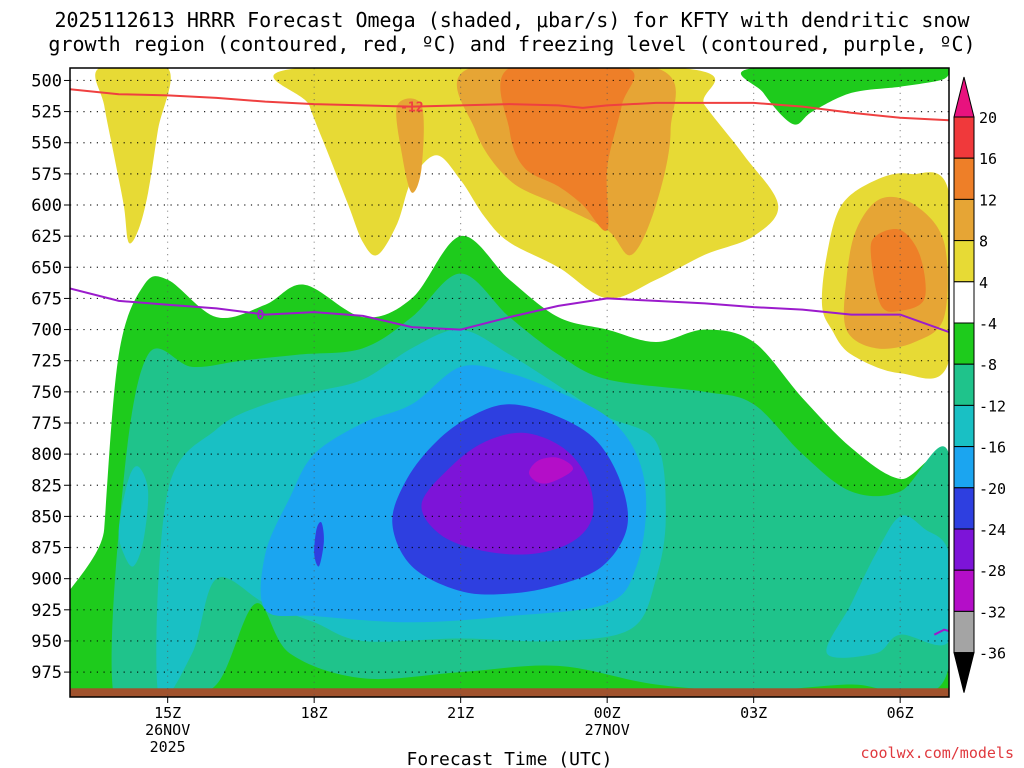 The width and height of the screenshot is (1024, 768). Describe the element at coordinates (988, 200) in the screenshot. I see `colorbar-label-2: 12` at that location.